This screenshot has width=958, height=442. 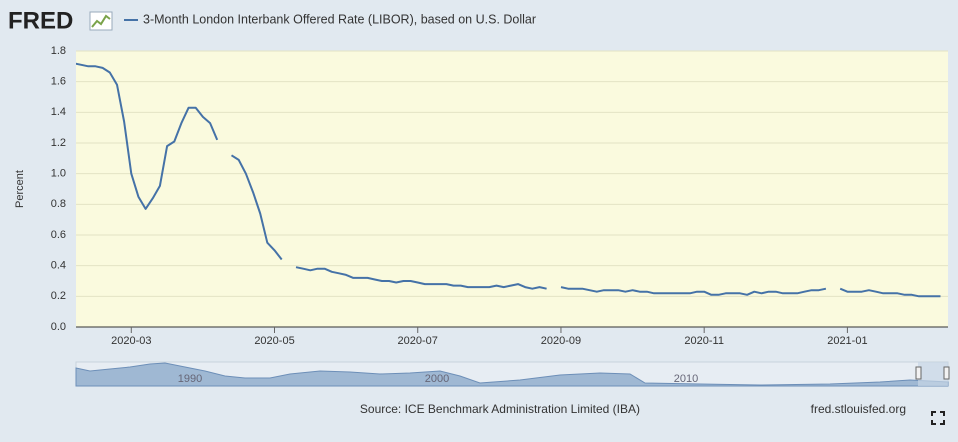 What do you see at coordinates (274, 341) in the screenshot?
I see `x-tick-label: 2020-05` at bounding box center [274, 341].